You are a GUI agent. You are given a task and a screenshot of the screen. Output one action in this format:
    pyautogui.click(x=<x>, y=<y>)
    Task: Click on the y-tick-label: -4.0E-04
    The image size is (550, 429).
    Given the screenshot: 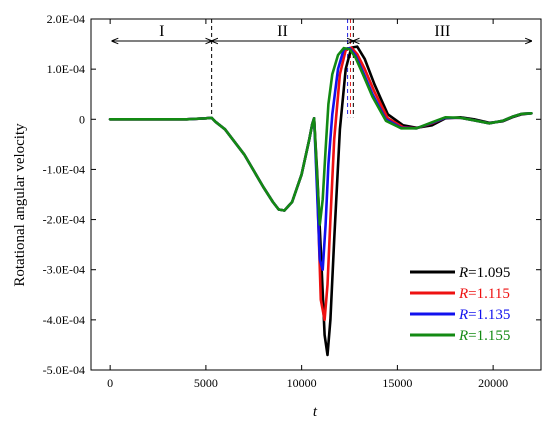 What is the action you would take?
    pyautogui.click(x=64, y=320)
    